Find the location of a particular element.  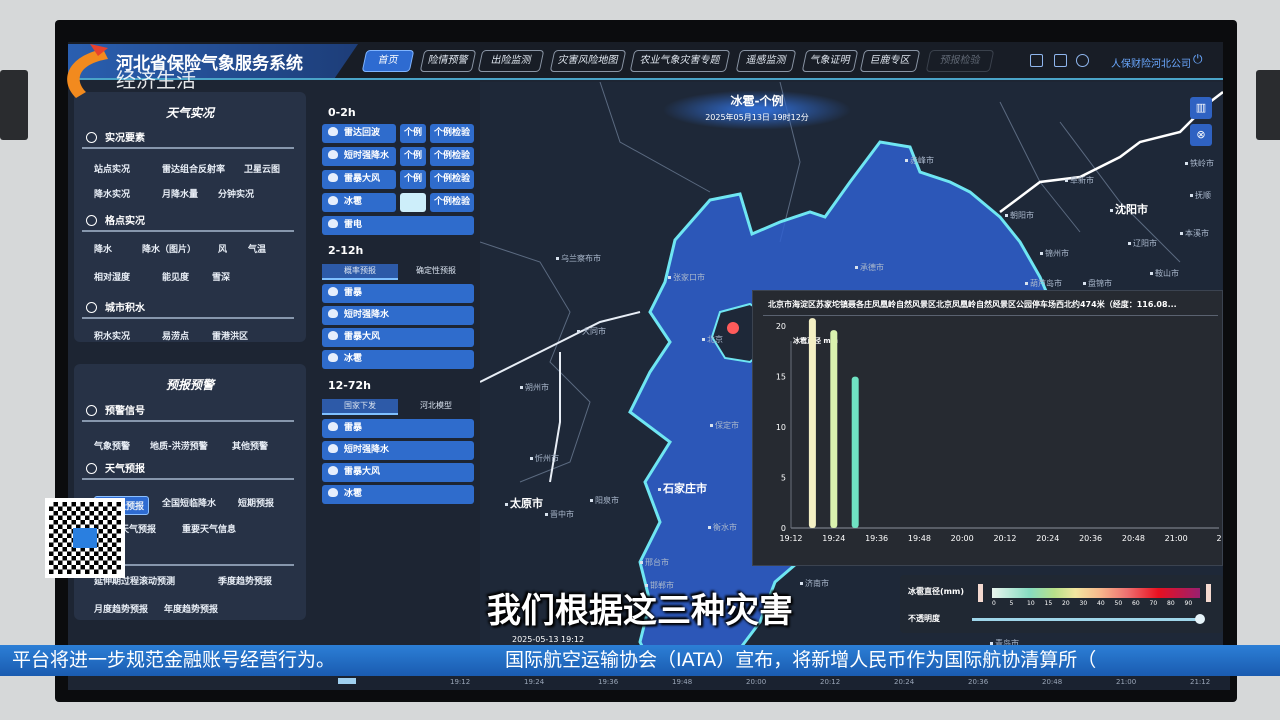

report-icon is located at coordinates (1036, 60).